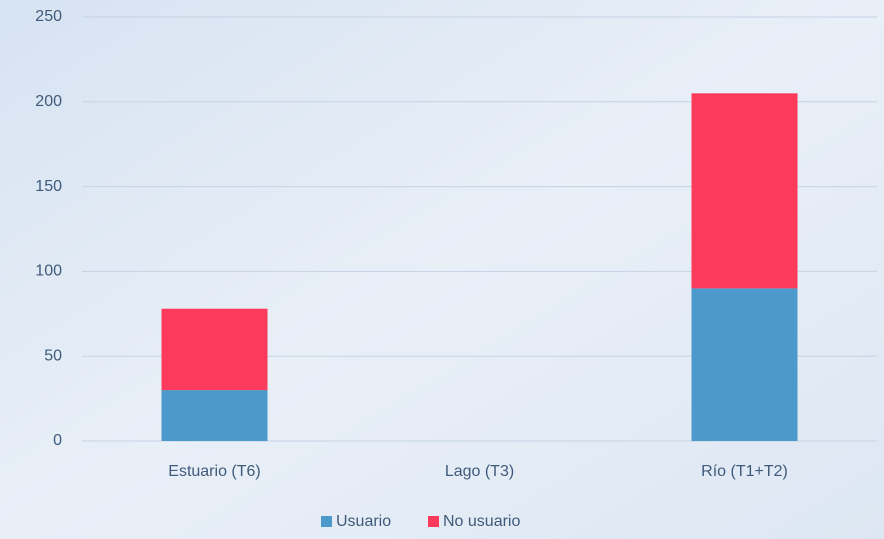 The image size is (884, 539). Describe the element at coordinates (48, 16) in the screenshot. I see `y-tick-label: 250` at that location.